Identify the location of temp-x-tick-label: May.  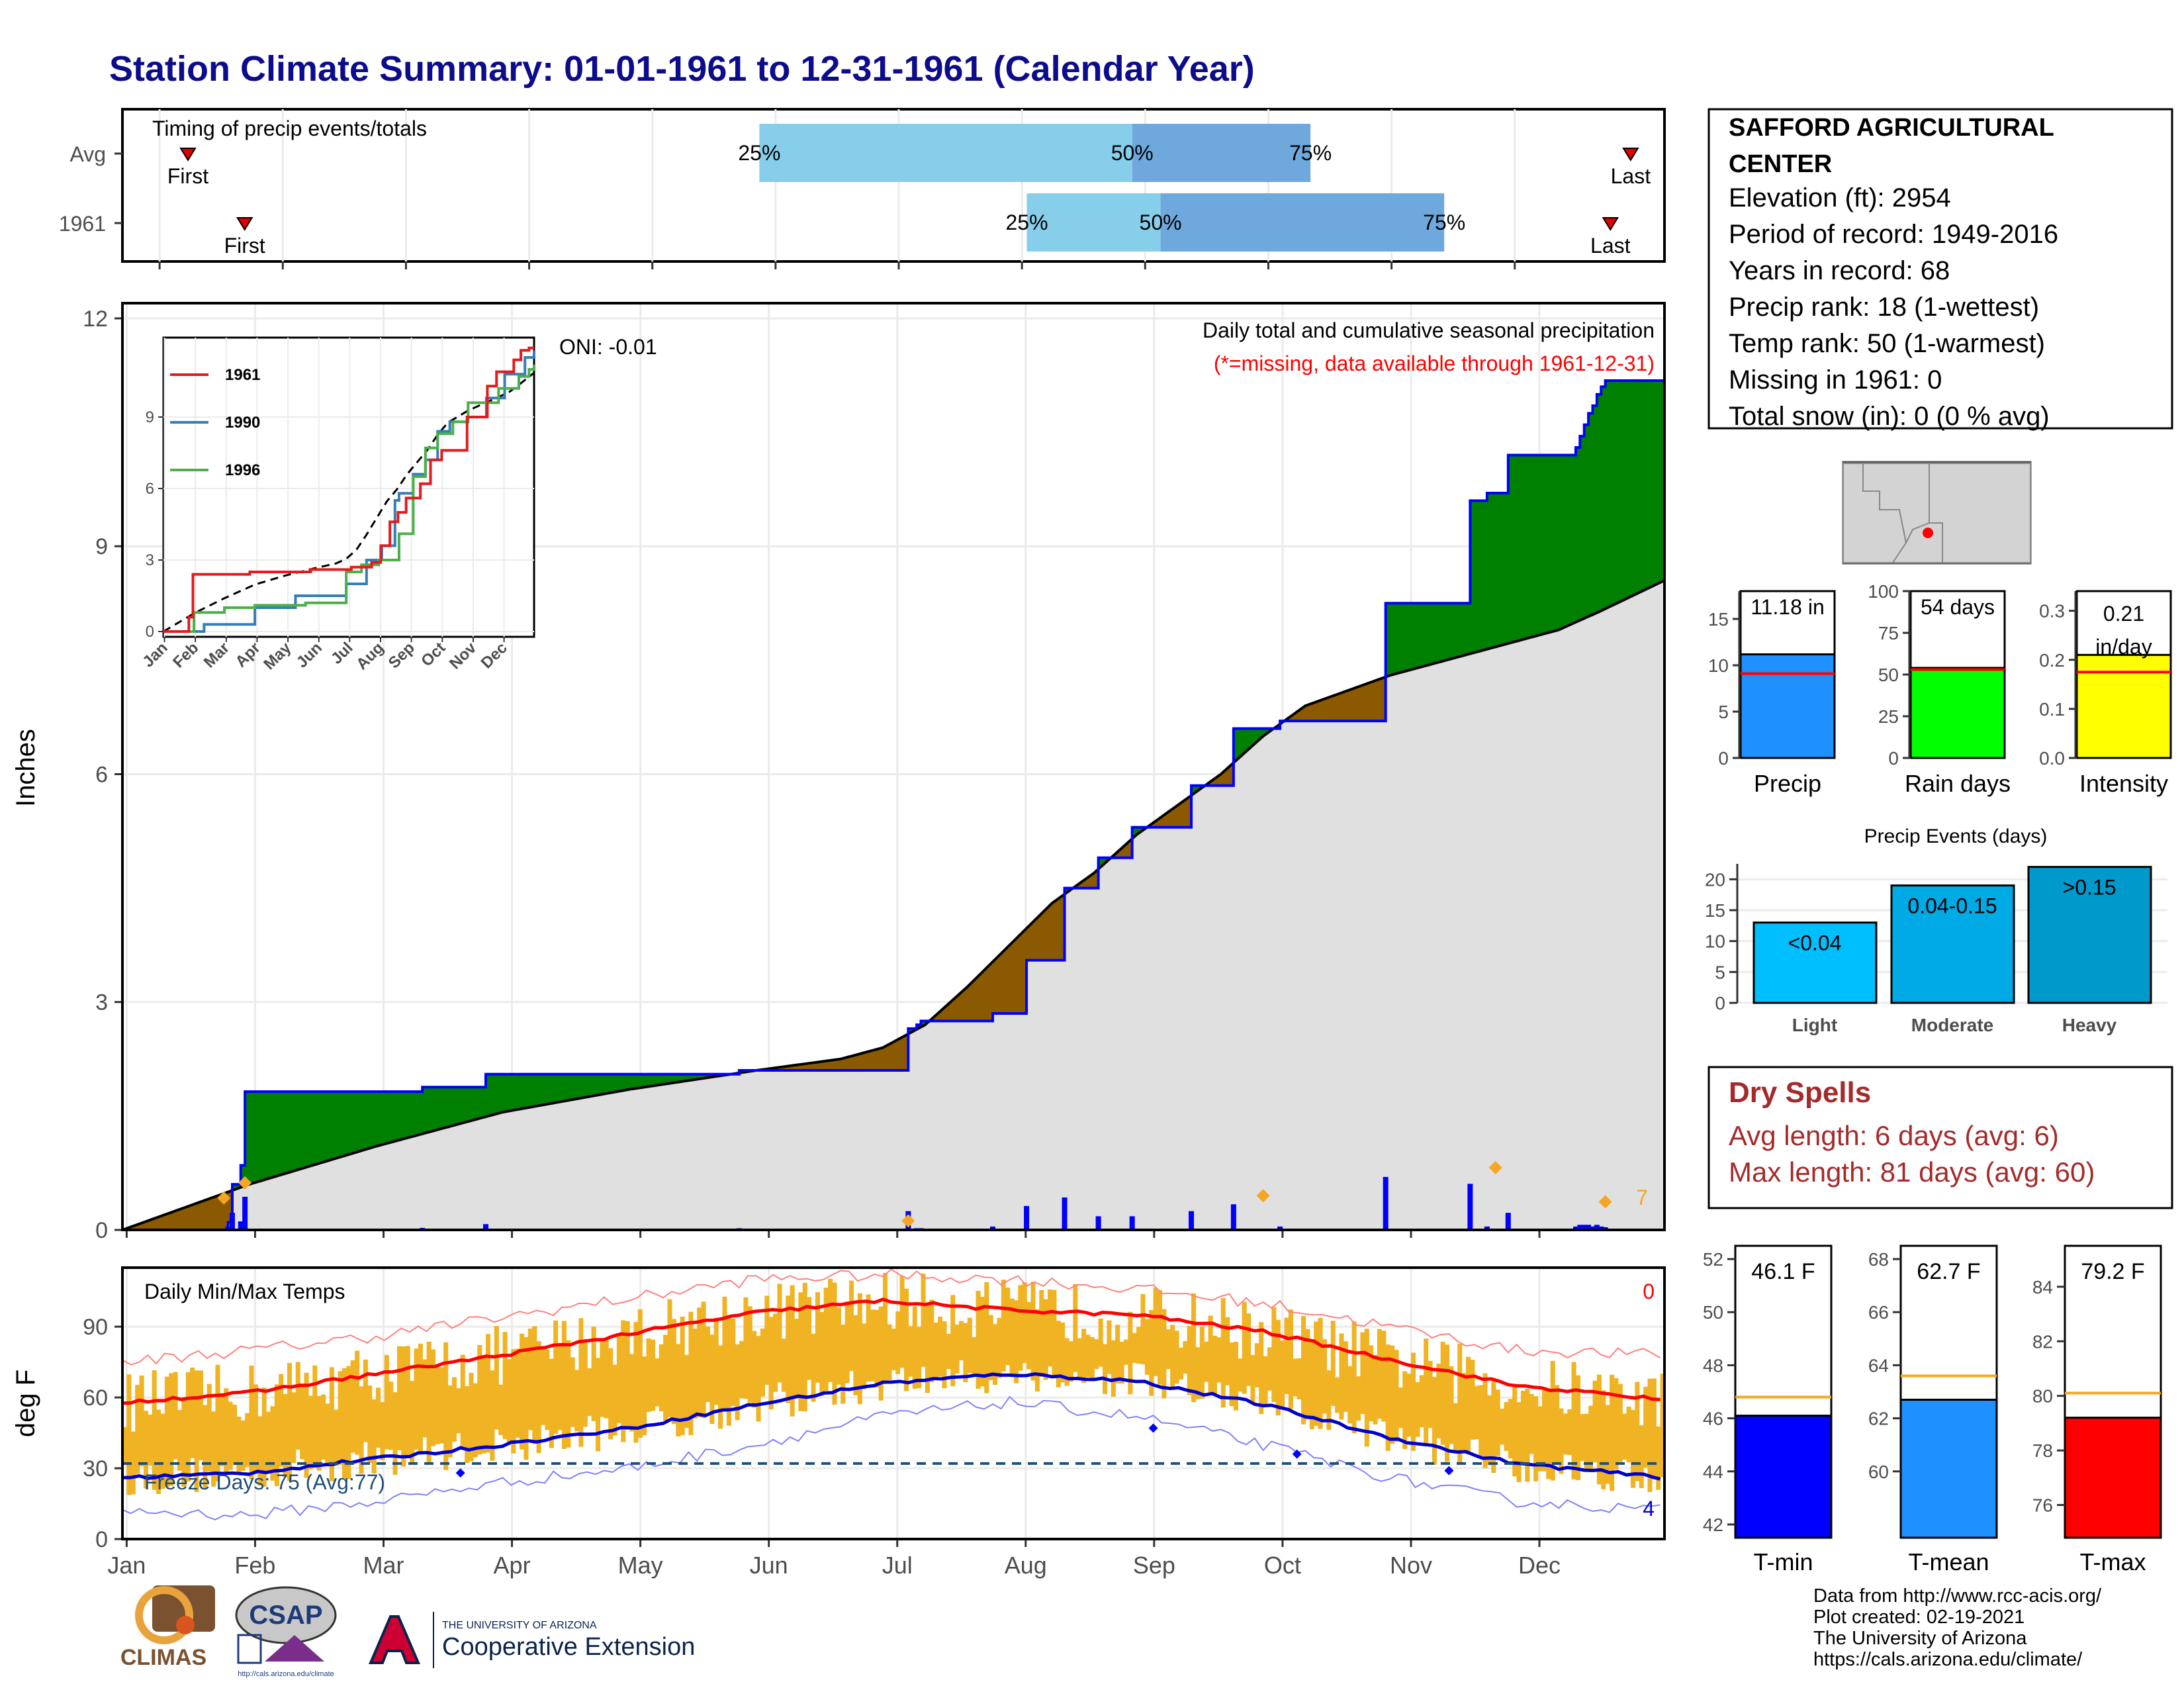
(640, 1565).